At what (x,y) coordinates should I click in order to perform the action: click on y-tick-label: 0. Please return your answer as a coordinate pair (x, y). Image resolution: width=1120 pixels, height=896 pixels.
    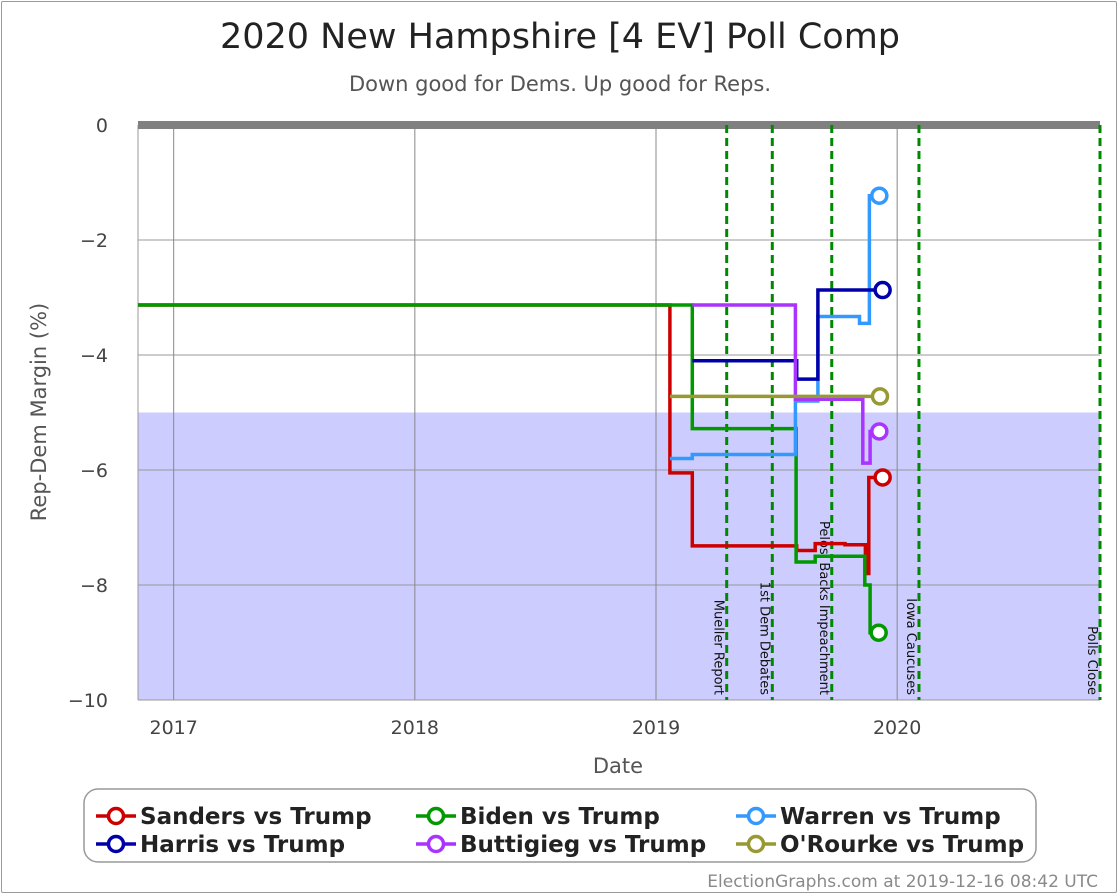
    Looking at the image, I should click on (102, 126).